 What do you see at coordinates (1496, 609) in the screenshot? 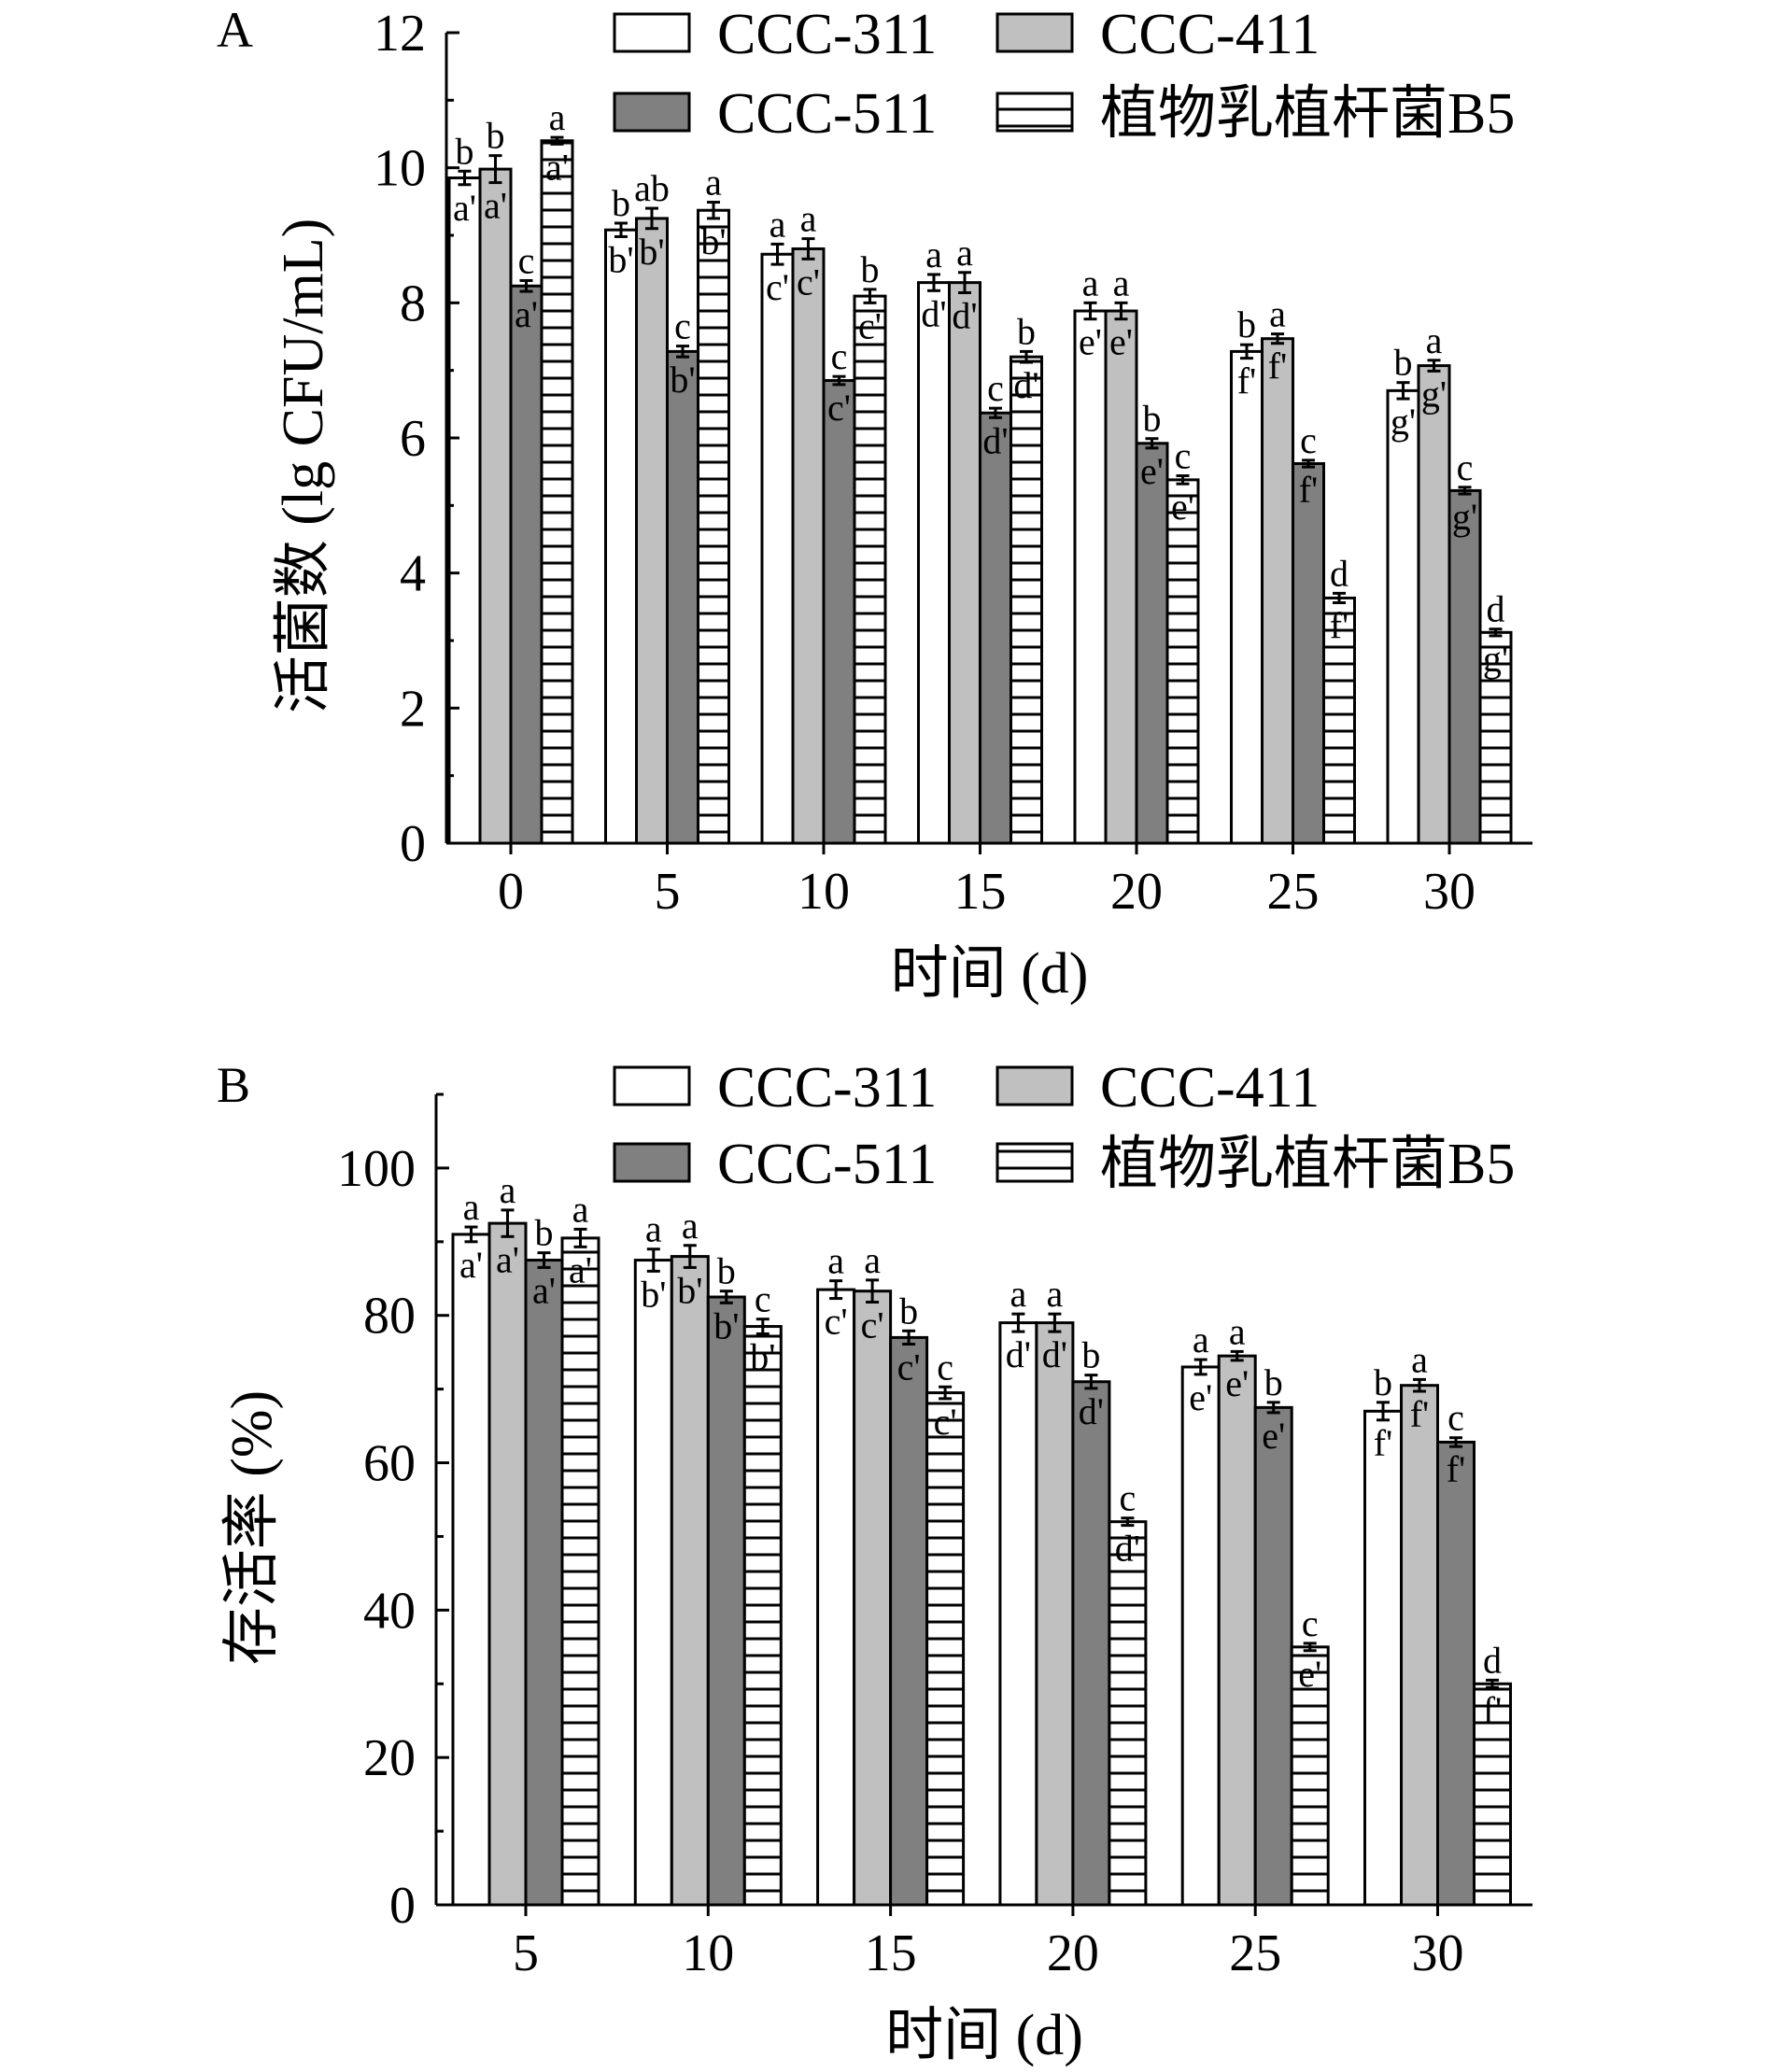
I see `panel-a-significance-letter: d` at bounding box center [1496, 609].